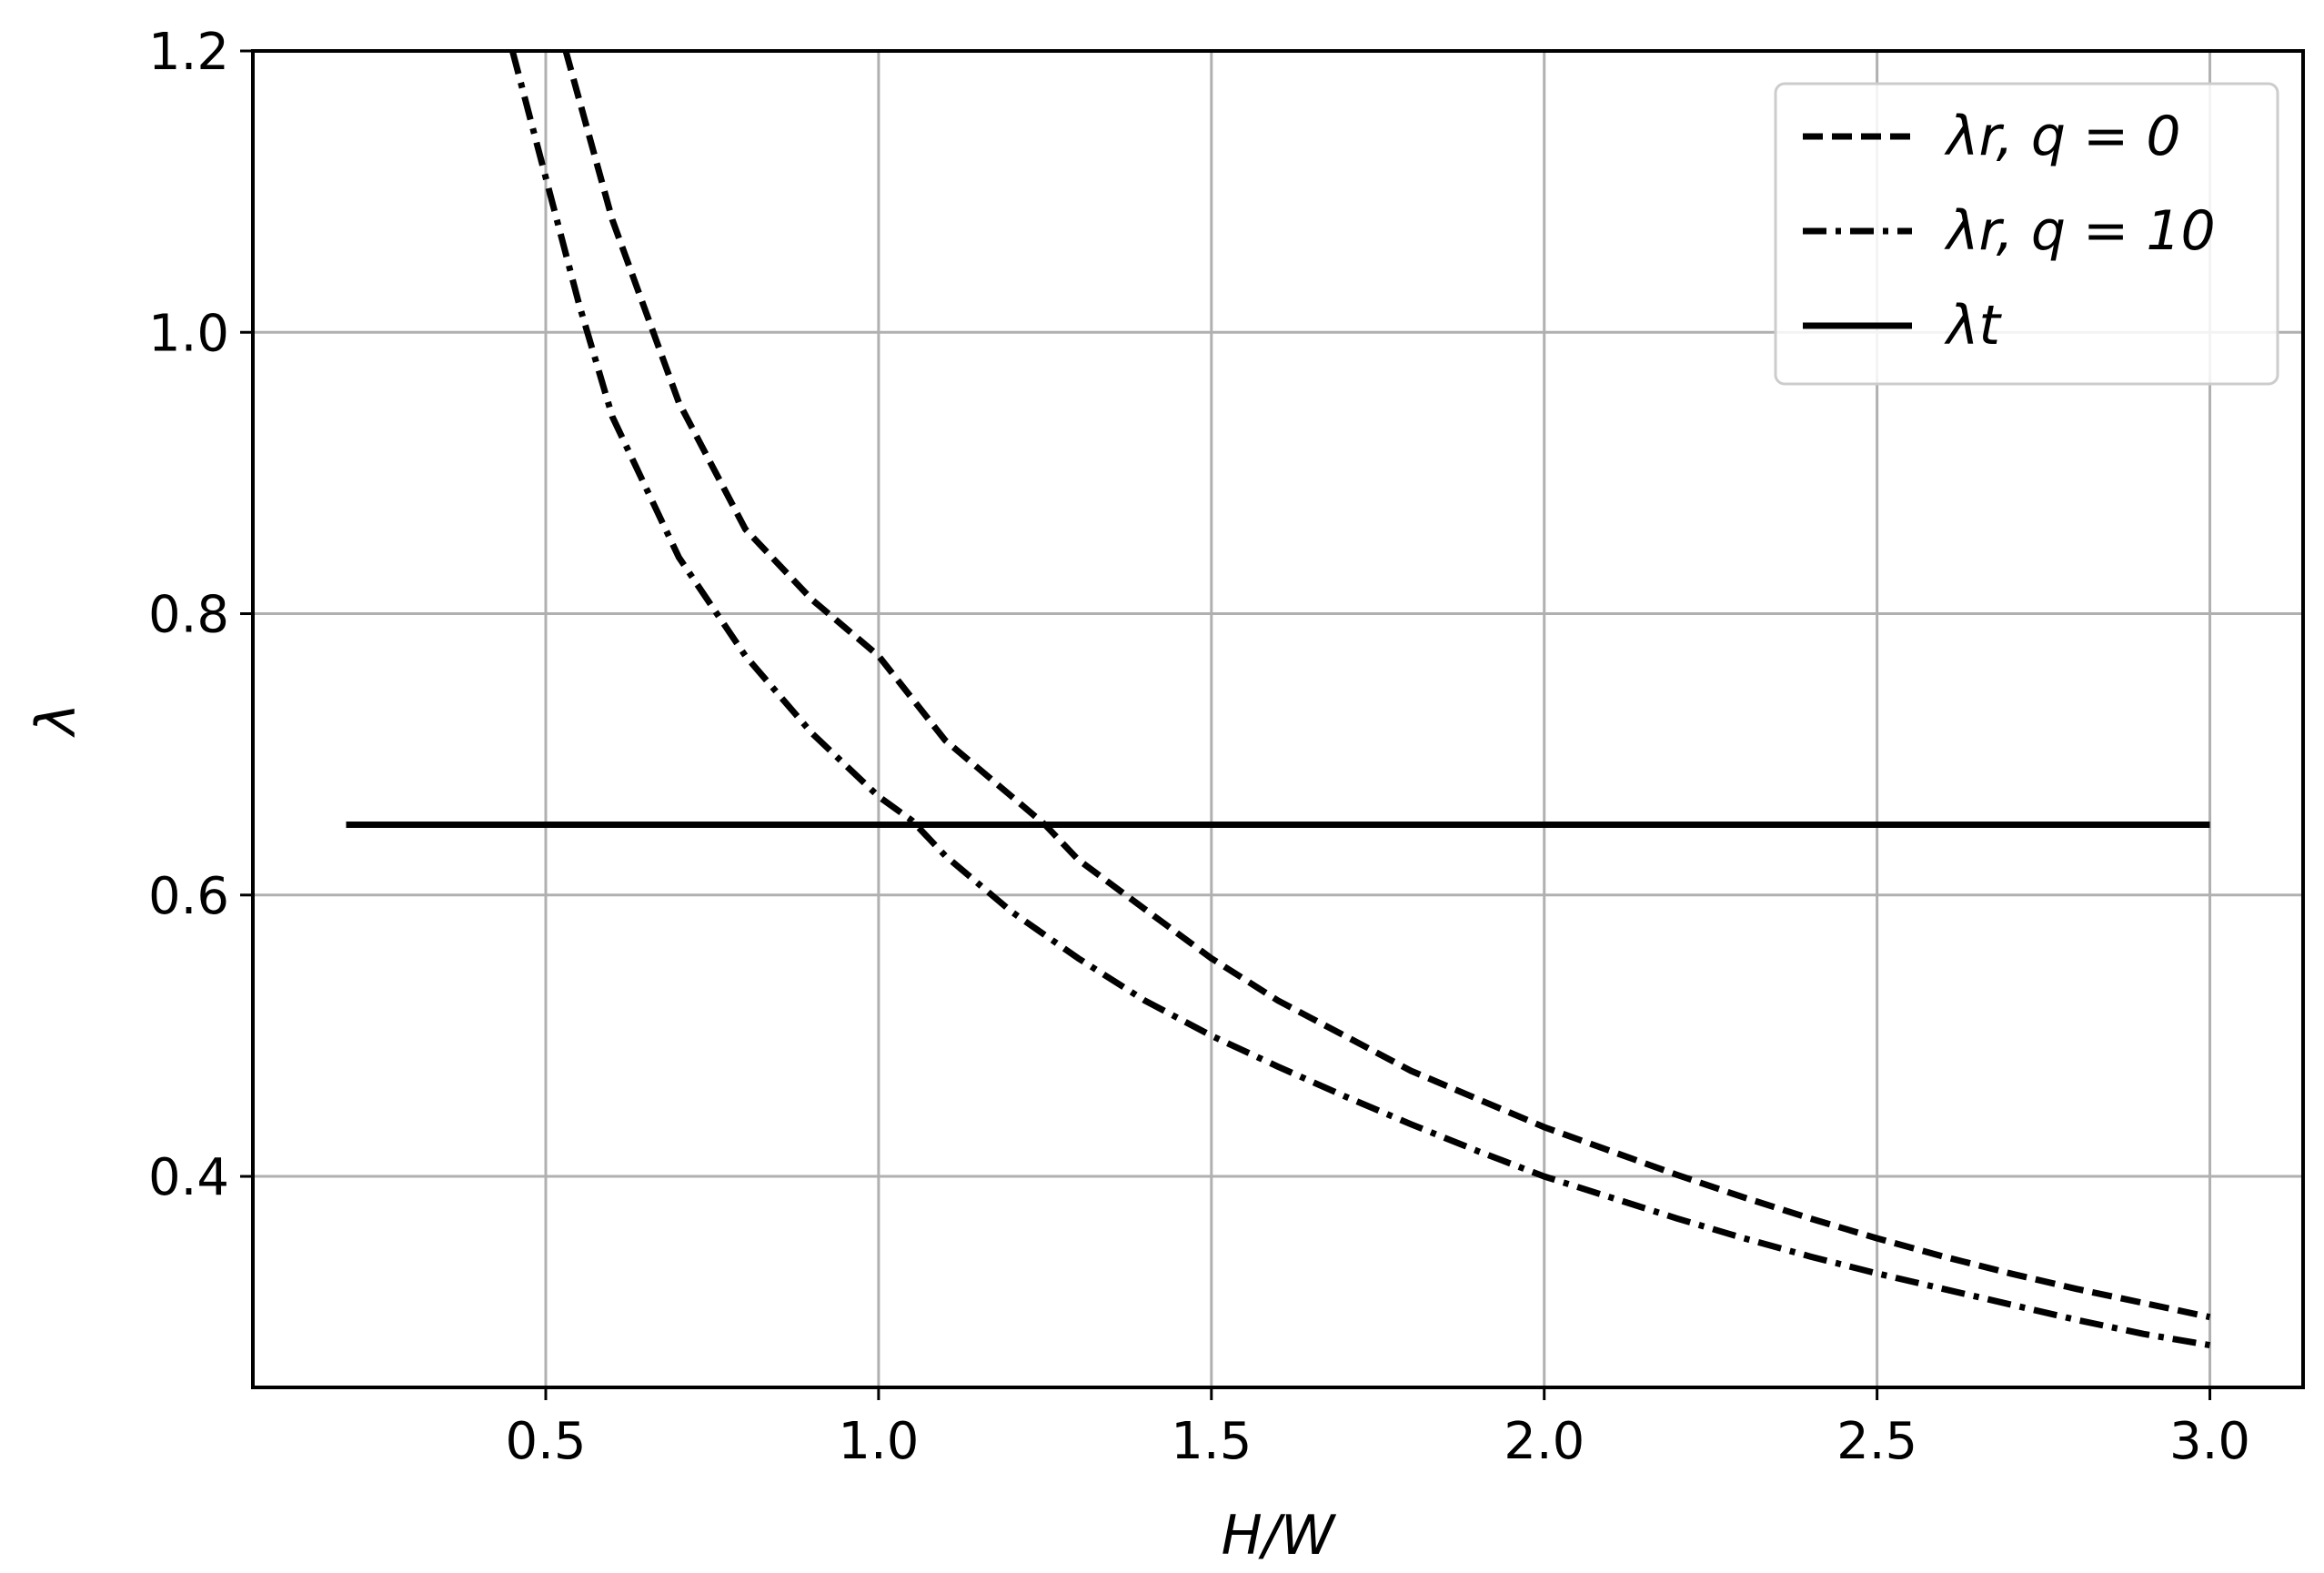  I want to click on x-tick-label: 2.0, so click(1544, 1441).